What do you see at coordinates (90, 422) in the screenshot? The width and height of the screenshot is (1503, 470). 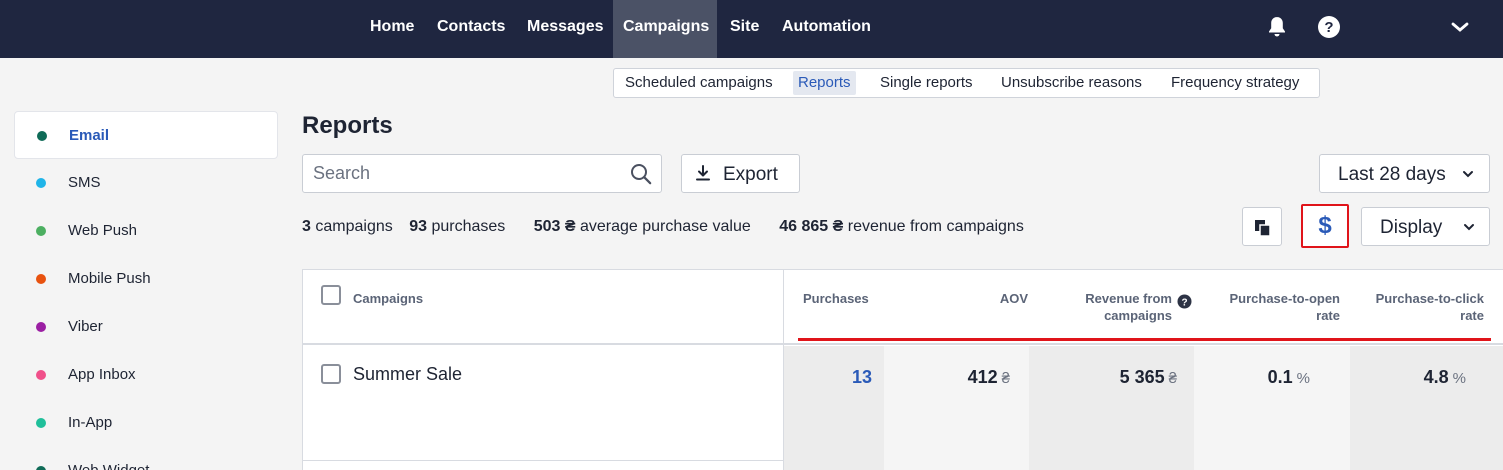 I see `sidebar-item-label: In-App` at bounding box center [90, 422].